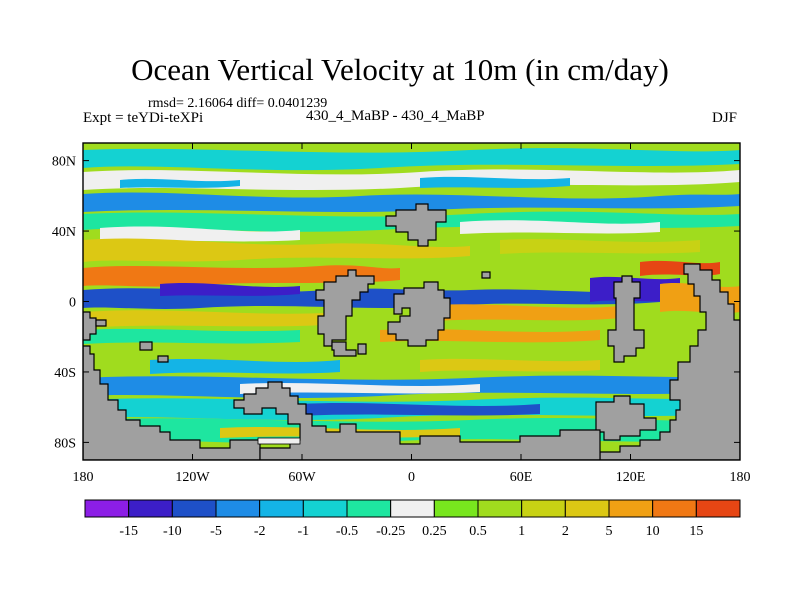  I want to click on experiment-label: Expt = teYDi-teXPi, so click(143, 118).